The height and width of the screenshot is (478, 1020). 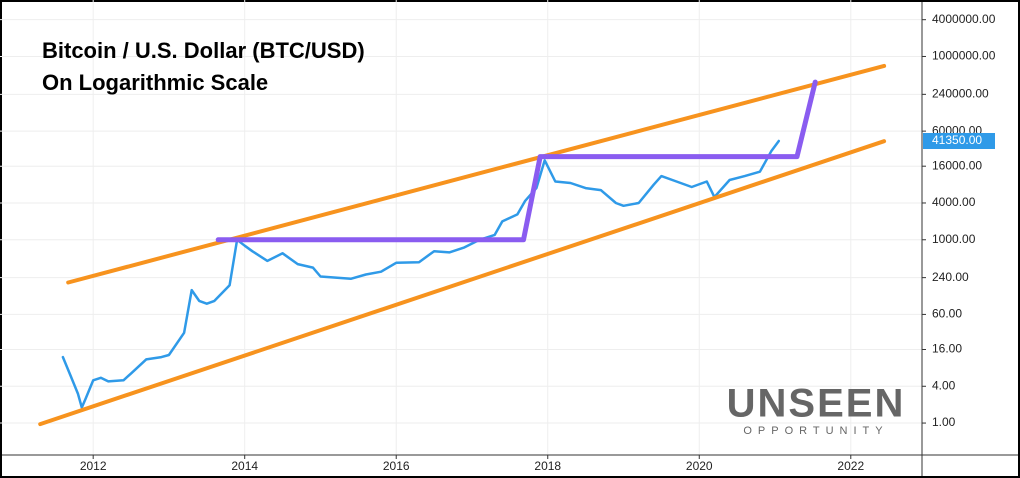 I want to click on y-tick-label: 16.00, so click(x=947, y=349).